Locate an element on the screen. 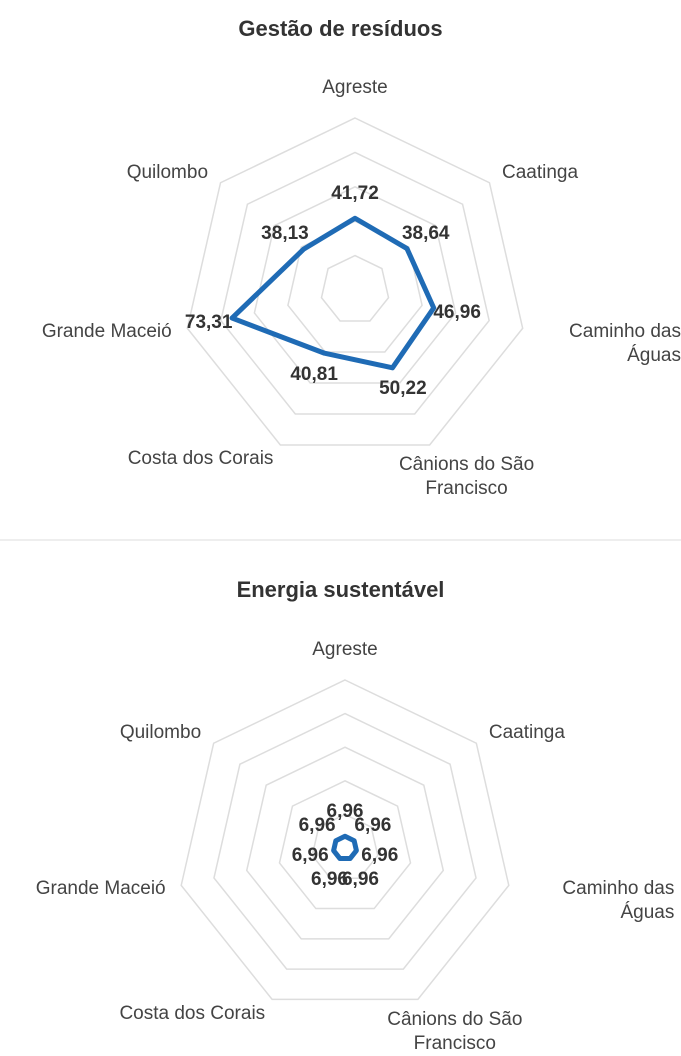 This screenshot has height=1056, width=681. chart-title: Energia sustentável is located at coordinates (340, 589).